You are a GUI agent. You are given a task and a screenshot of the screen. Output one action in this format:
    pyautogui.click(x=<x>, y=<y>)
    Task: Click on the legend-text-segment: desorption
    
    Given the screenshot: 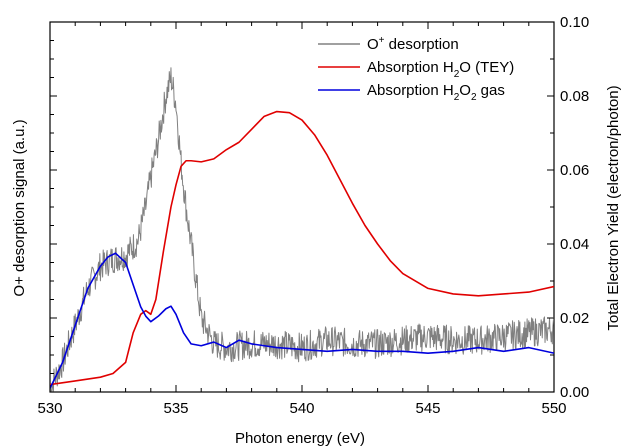 What is the action you would take?
    pyautogui.click(x=422, y=44)
    